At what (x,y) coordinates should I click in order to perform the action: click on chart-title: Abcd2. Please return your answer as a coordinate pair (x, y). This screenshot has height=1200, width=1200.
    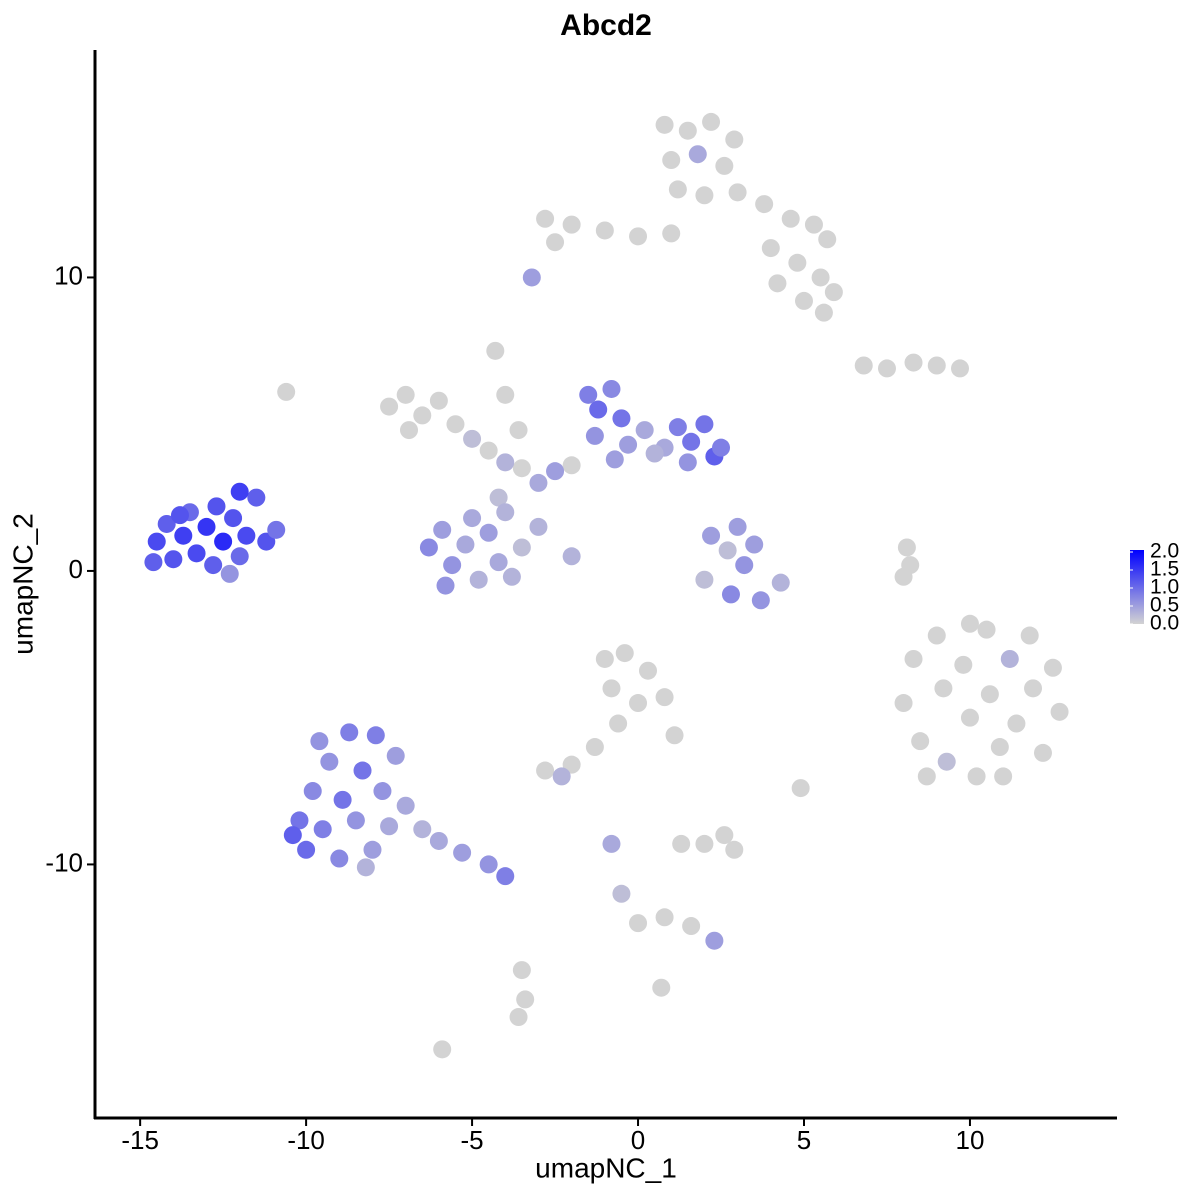
    Looking at the image, I should click on (606, 25).